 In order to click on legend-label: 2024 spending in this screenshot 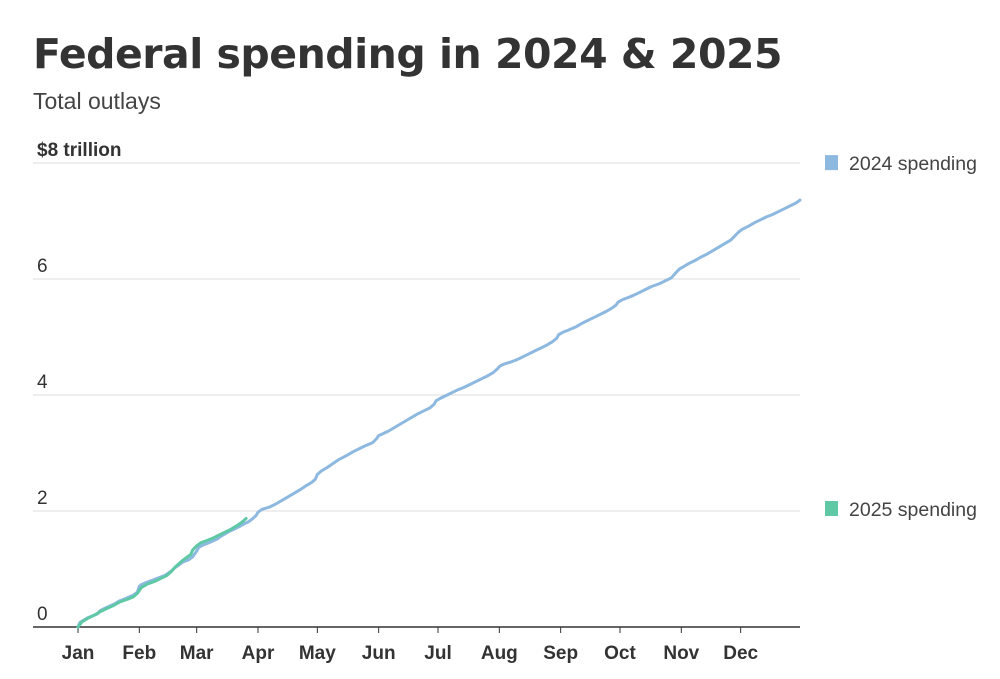, I will do `click(913, 164)`.